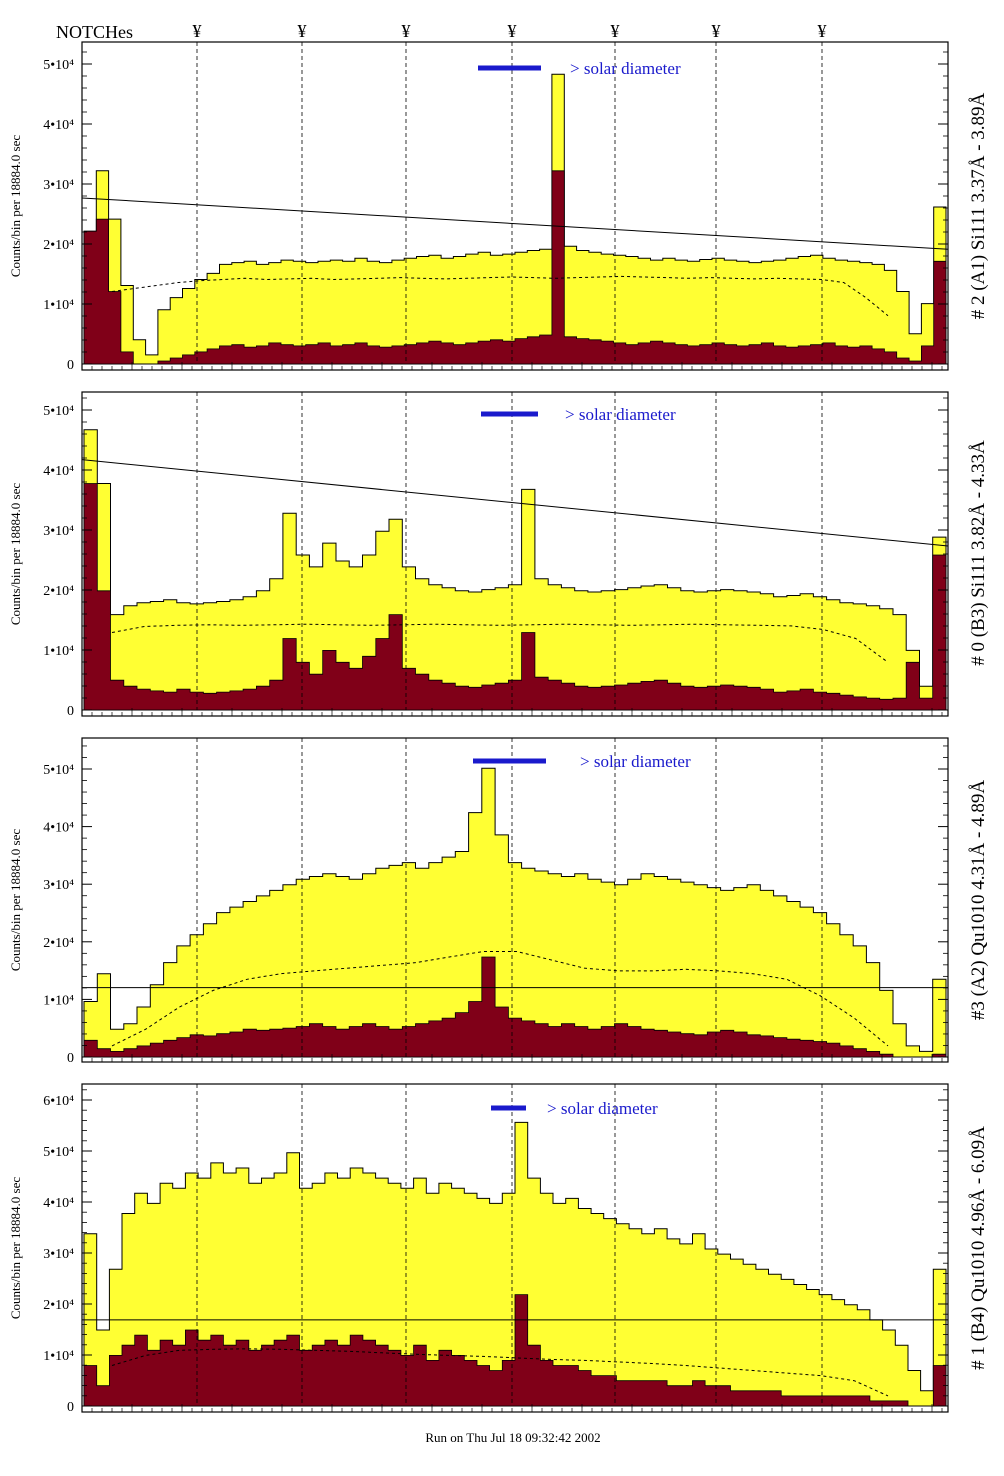 This screenshot has width=1004, height=1476. What do you see at coordinates (978, 205) in the screenshot?
I see `panel-title: # 2 (A1) Si111 3.37Å - 3.89Å` at bounding box center [978, 205].